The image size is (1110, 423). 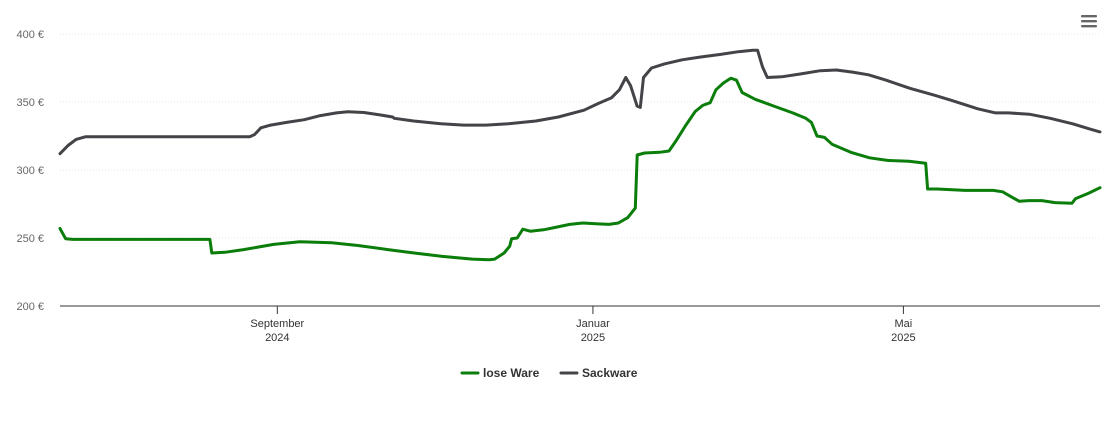 What do you see at coordinates (593, 324) in the screenshot?
I see `x-tick-label-month: Januar` at bounding box center [593, 324].